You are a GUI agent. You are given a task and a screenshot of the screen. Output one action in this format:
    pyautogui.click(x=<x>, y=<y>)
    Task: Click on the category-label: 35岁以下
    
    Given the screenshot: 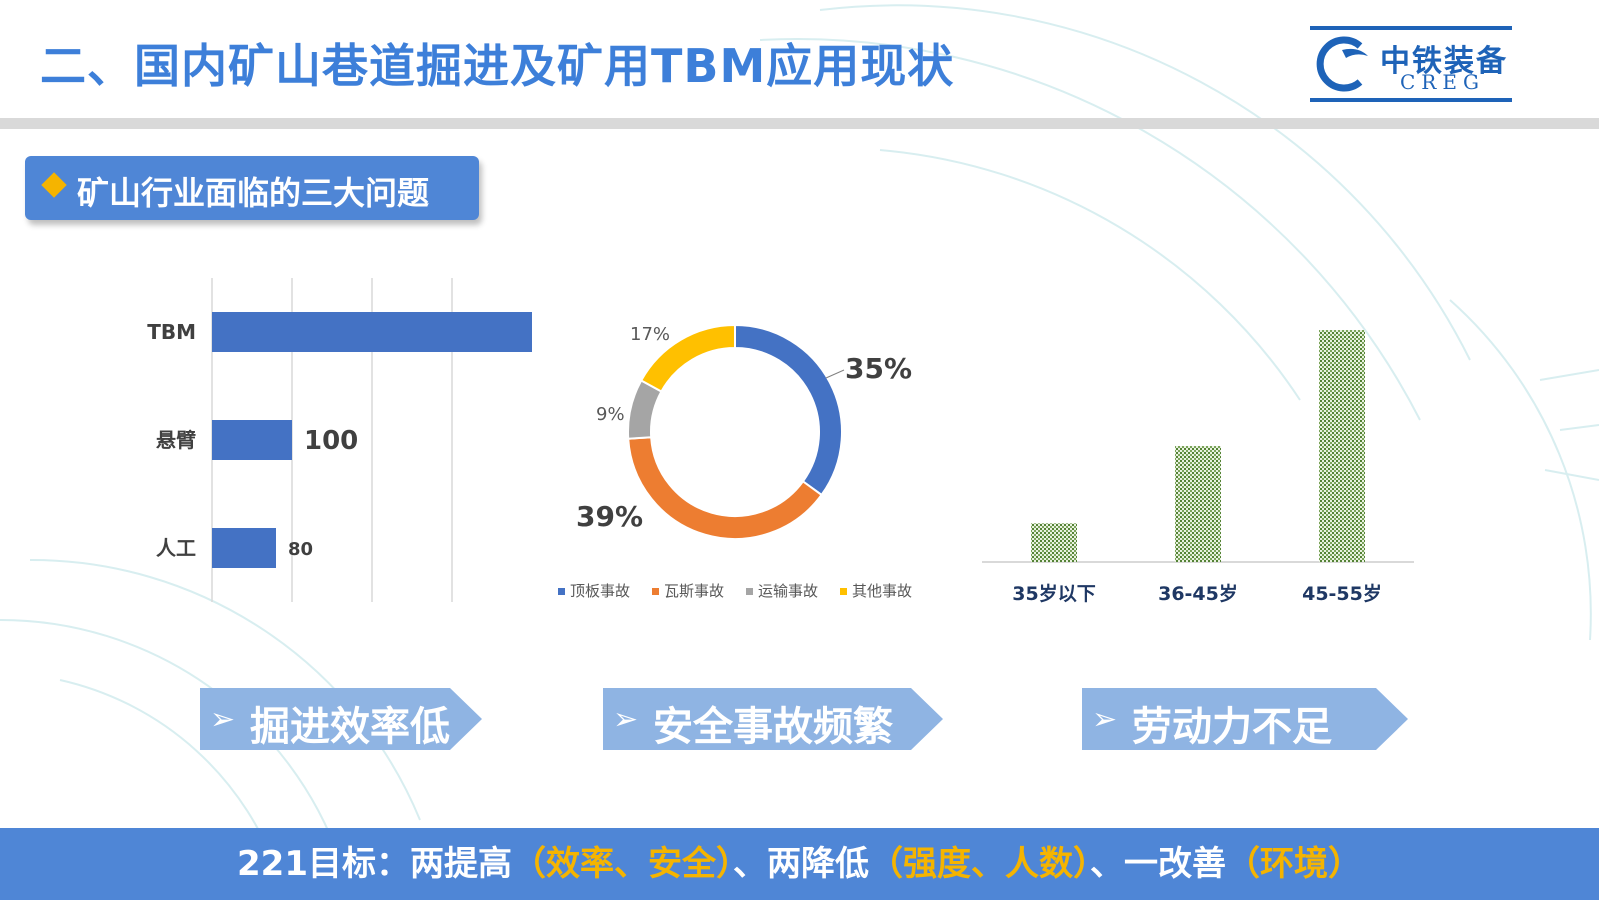 What is the action you would take?
    pyautogui.click(x=1053, y=593)
    